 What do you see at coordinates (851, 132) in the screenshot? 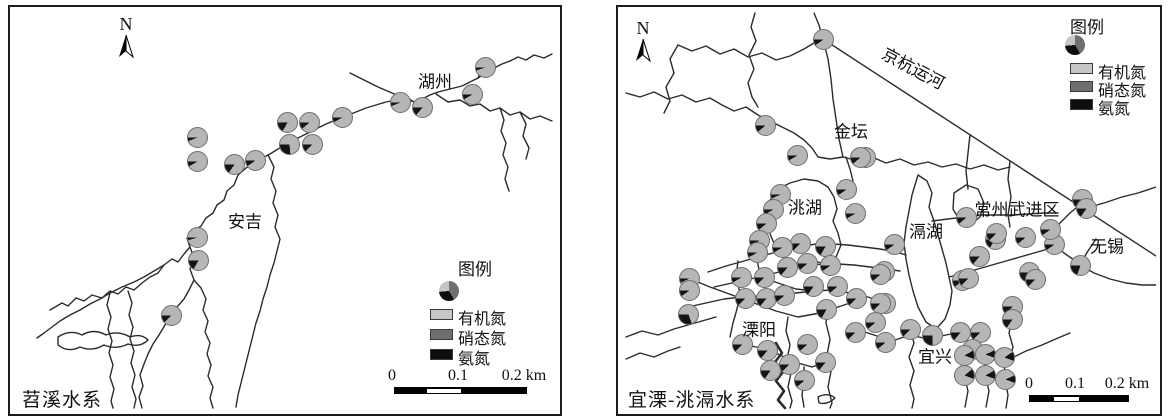
I see `place-label: 金坛` at bounding box center [851, 132].